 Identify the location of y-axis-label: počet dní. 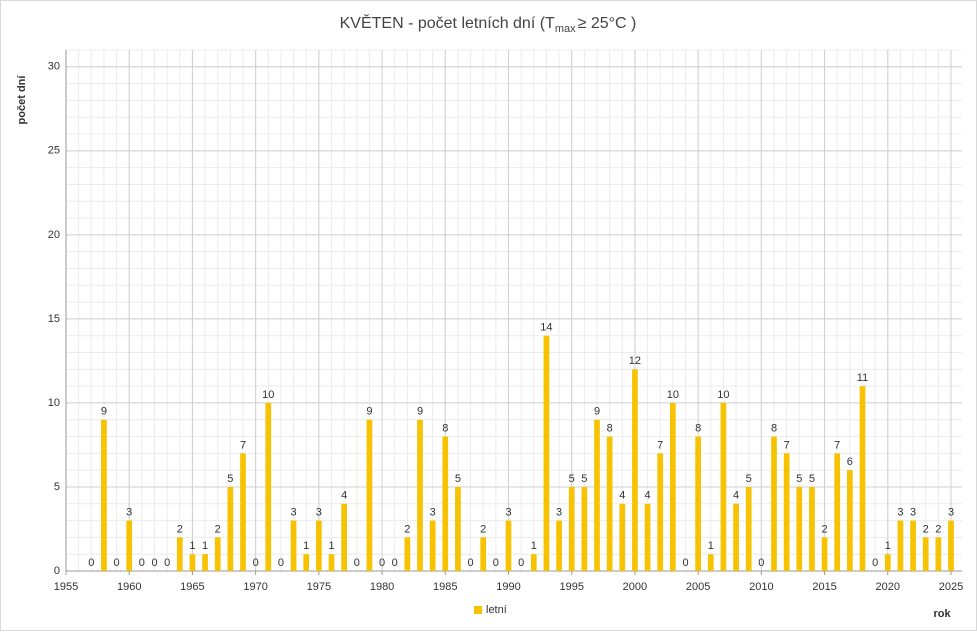
(22, 100).